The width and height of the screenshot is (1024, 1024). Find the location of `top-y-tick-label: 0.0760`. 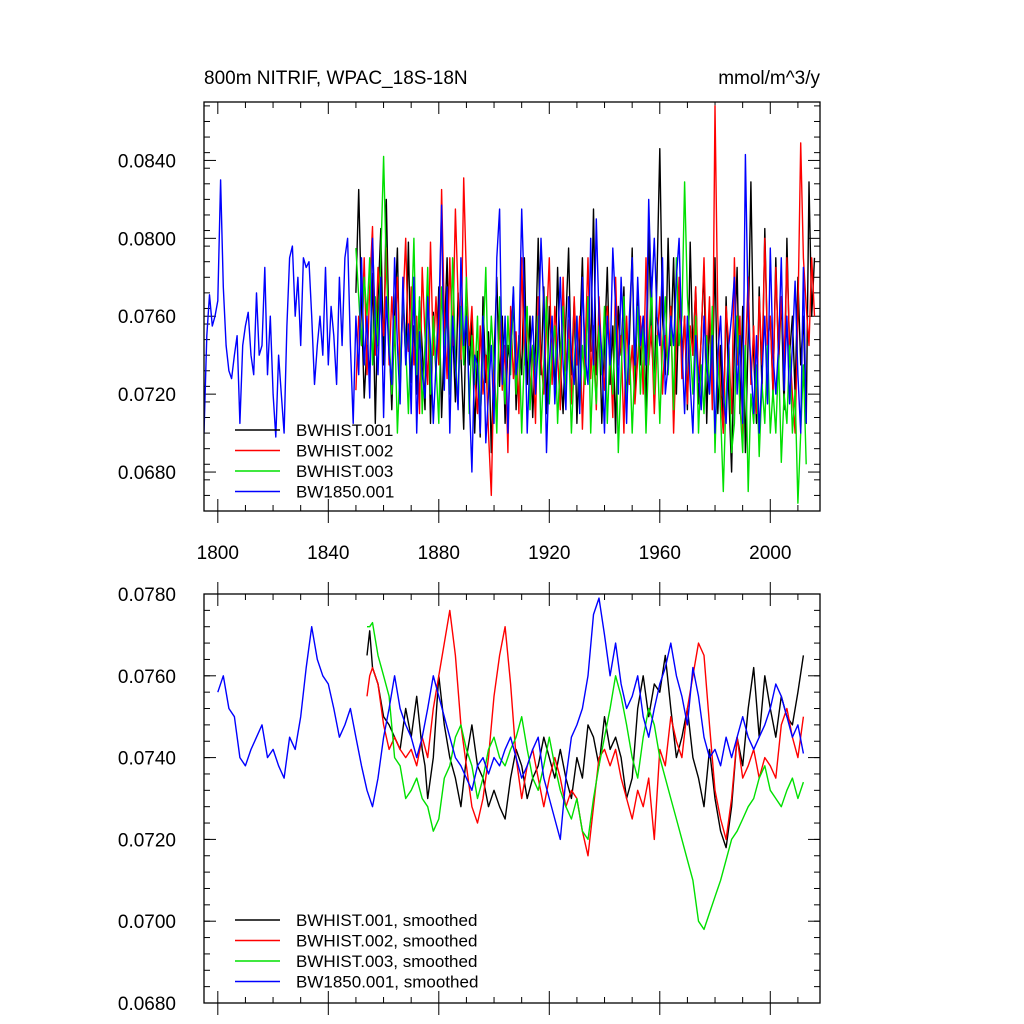

top-y-tick-label: 0.0760 is located at coordinates (147, 317).